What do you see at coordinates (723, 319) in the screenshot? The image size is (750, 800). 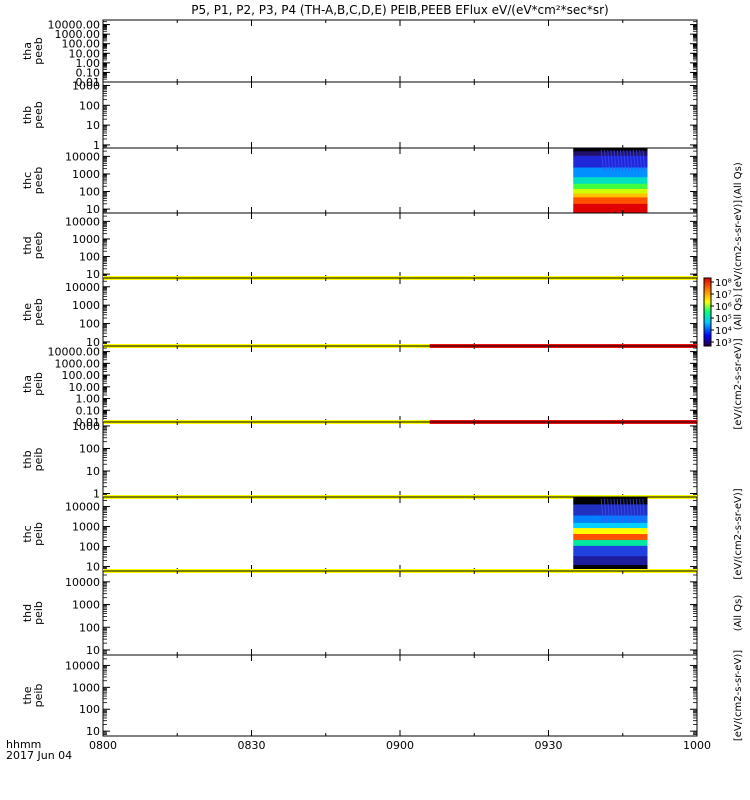 I see `colorbar-tick-label: 10⁵` at bounding box center [723, 319].